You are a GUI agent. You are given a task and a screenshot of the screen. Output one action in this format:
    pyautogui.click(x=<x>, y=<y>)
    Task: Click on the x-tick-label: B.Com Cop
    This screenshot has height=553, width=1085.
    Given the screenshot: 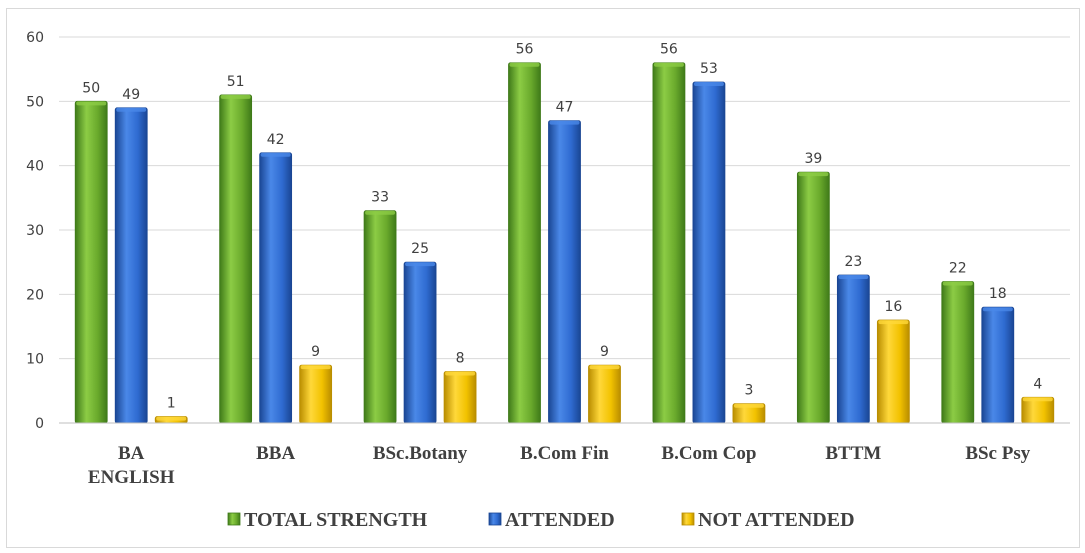 What is the action you would take?
    pyautogui.click(x=708, y=453)
    